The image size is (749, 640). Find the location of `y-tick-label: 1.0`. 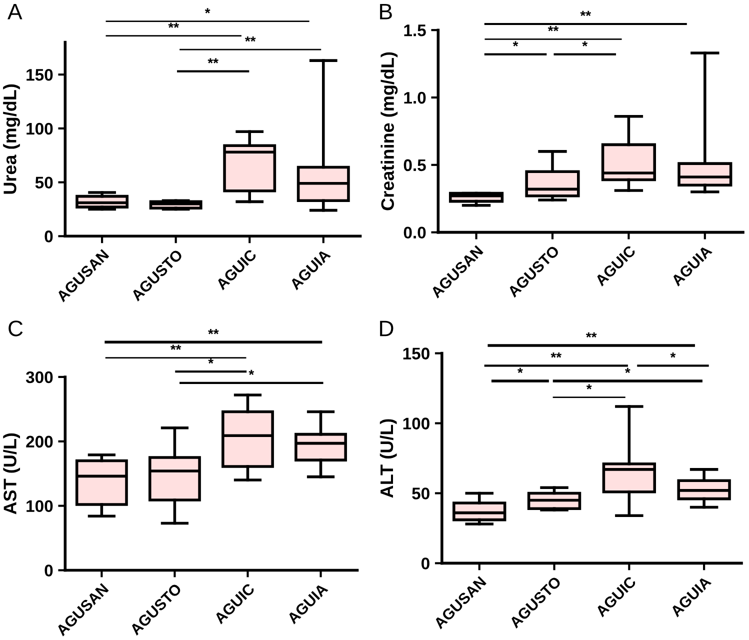

y-tick-label: 1.0 is located at coordinates (415, 98).